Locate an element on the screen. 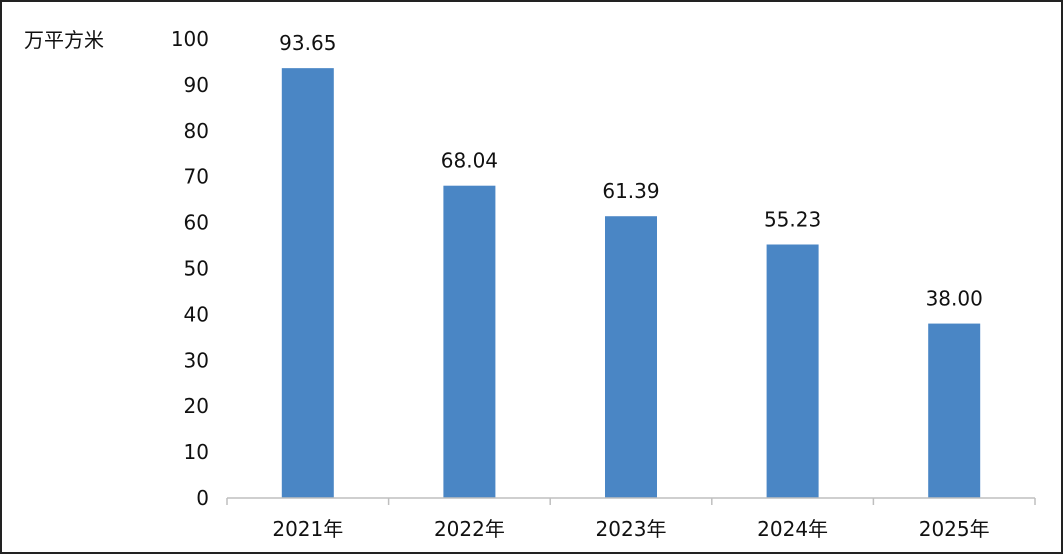 This screenshot has width=1063, height=556. y-tick-label: 30 is located at coordinates (196, 360).